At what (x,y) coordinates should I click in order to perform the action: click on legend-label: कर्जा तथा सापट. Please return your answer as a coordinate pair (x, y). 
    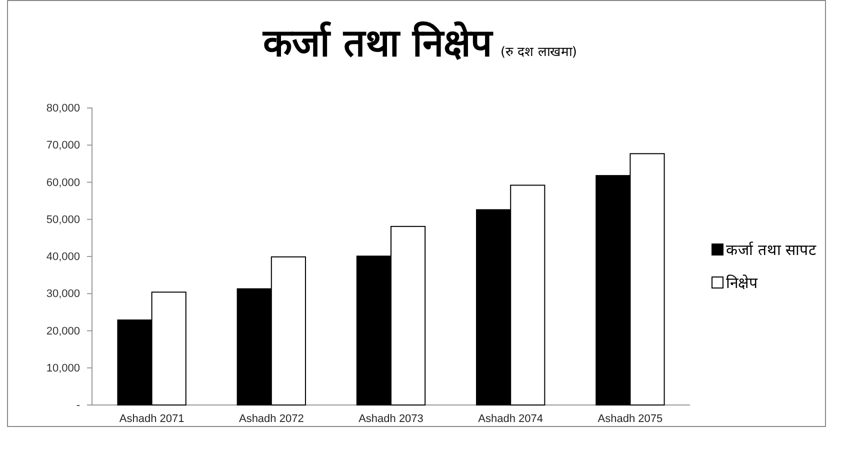
    Looking at the image, I should click on (771, 250).